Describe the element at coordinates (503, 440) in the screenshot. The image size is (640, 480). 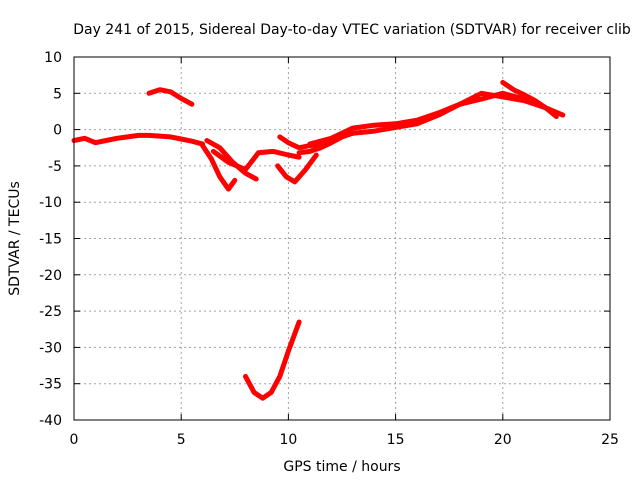
I see `x-tick-label: 20` at that location.